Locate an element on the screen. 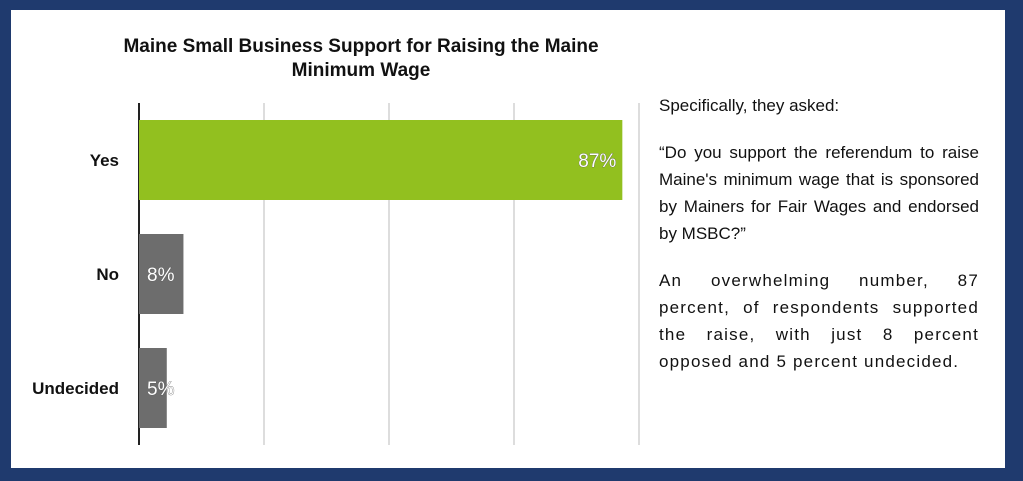  category-label-undecided: Undecided is located at coordinates (75, 388).